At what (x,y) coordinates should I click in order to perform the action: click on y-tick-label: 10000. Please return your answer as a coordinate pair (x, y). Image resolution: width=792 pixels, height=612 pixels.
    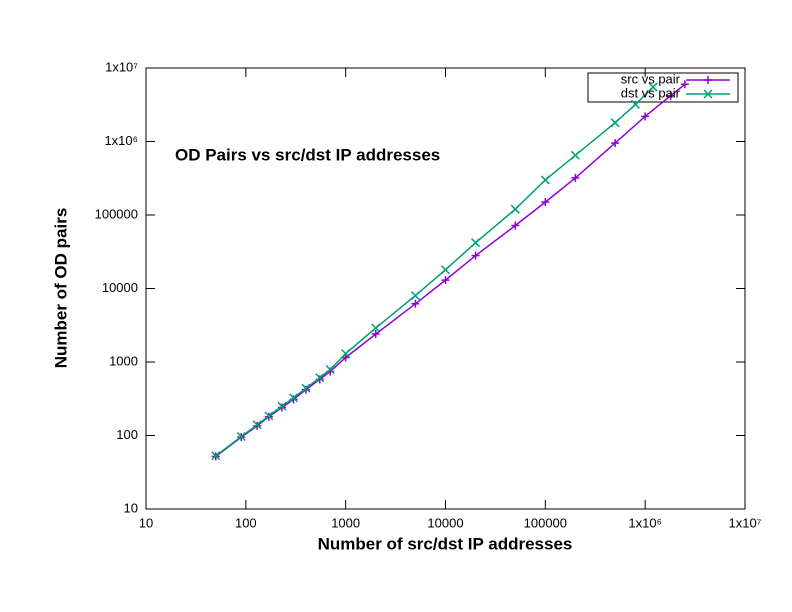
    Looking at the image, I should click on (120, 287).